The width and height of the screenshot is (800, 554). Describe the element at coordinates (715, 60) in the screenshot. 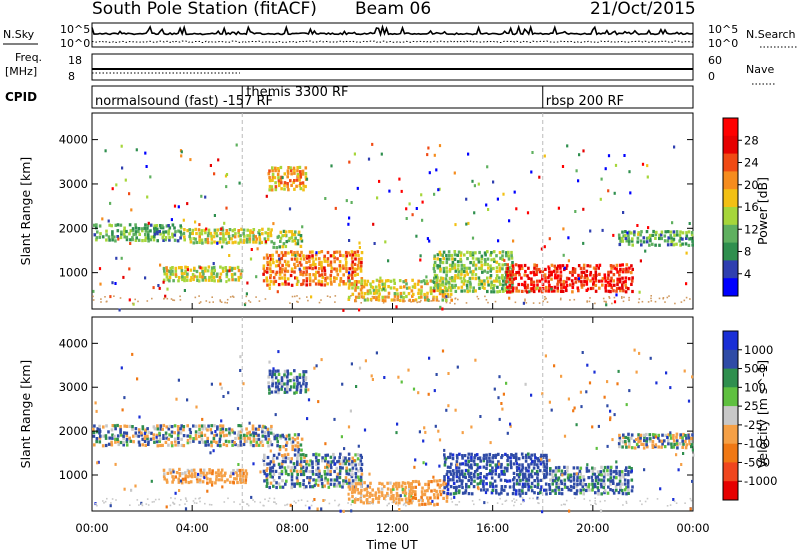

I see `nave-tick-top: 60` at that location.